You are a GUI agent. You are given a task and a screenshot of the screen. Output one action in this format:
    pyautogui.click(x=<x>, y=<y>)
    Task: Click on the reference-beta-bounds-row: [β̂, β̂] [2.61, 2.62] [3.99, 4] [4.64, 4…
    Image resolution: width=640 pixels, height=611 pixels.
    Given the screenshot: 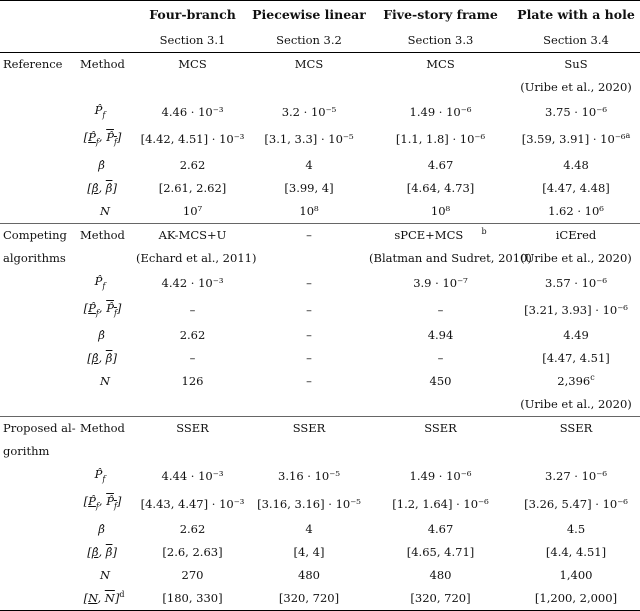 What is the action you would take?
    pyautogui.click(x=320, y=188)
    